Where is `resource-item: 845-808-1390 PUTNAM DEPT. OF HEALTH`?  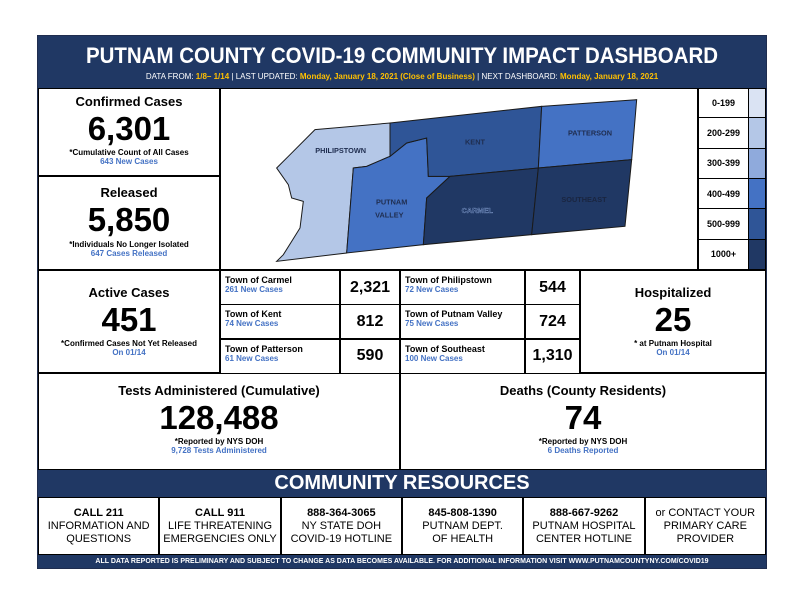 resource-item: 845-808-1390 PUTNAM DEPT. OF HEALTH is located at coordinates (462, 526).